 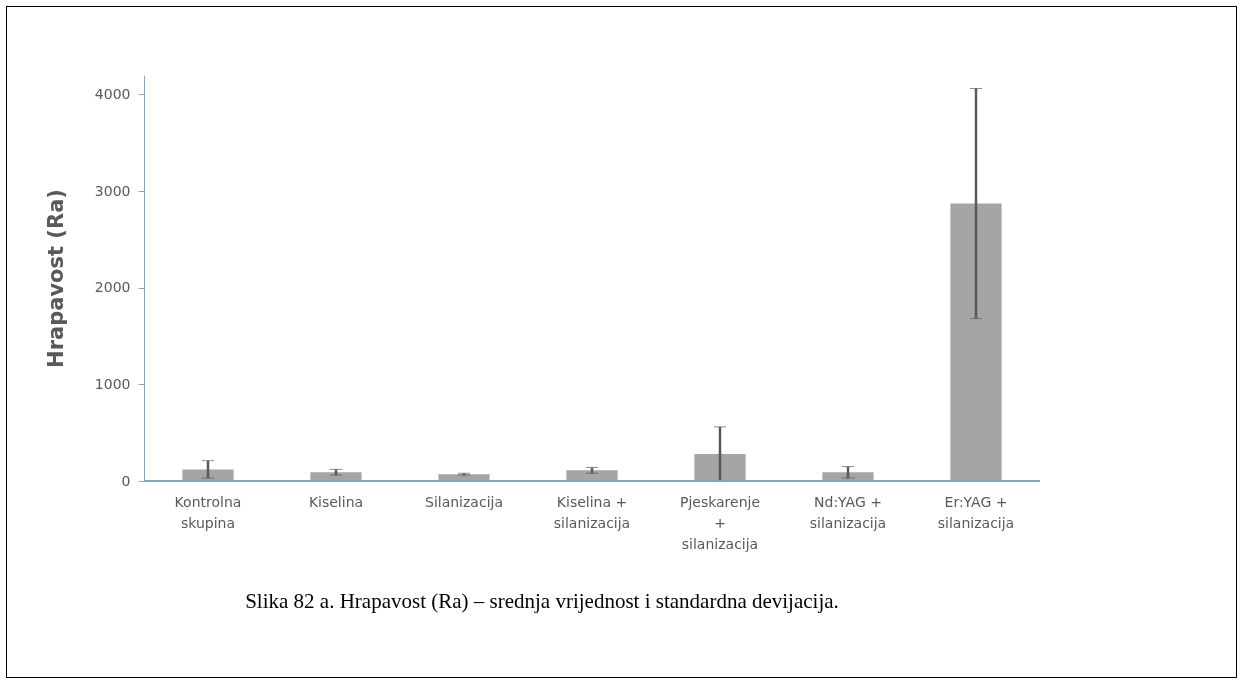 I want to click on y-tick-label: 4000, so click(x=112, y=93).